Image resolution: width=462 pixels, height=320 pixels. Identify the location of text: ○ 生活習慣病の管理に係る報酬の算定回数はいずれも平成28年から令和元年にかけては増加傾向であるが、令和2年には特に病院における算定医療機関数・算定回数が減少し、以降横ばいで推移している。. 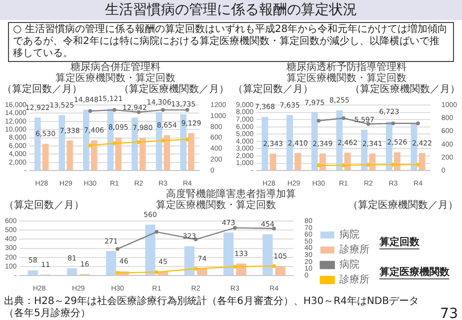
(231, 42).